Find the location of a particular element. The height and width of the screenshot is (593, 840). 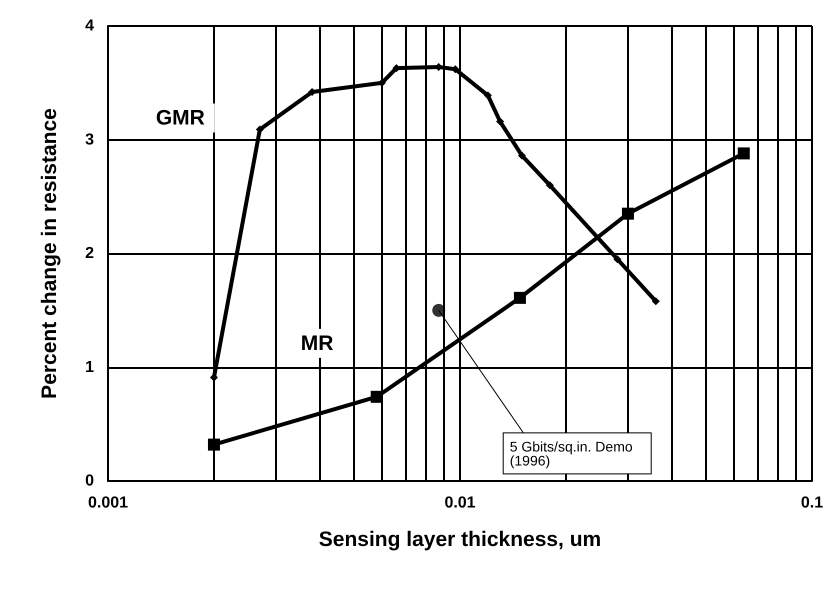

y-tick-label: 0 is located at coordinates (89, 481).